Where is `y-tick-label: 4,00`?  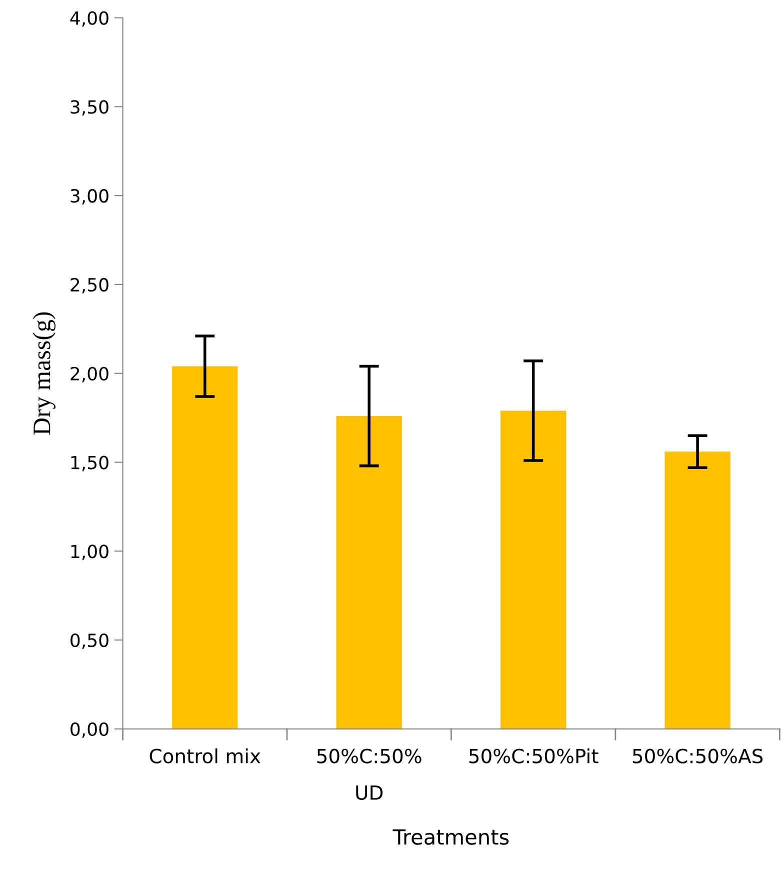
y-tick-label: 4,00 is located at coordinates (89, 19).